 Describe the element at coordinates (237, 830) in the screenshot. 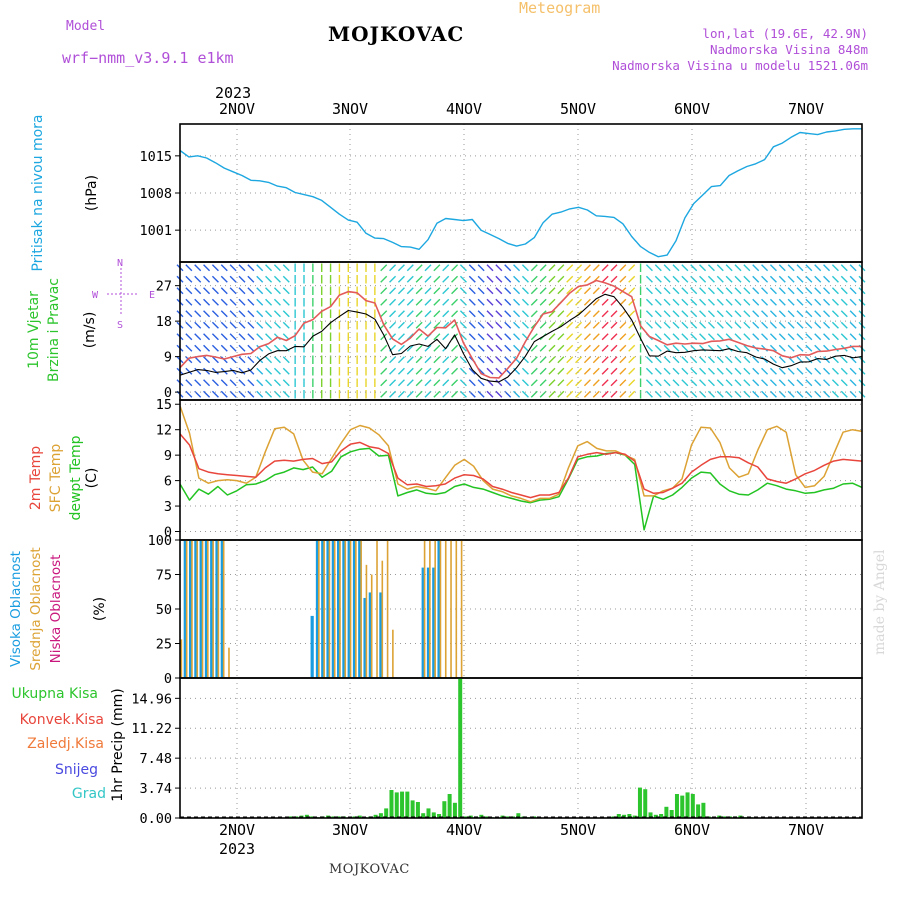

I see `xtick-bottom-1: 2NOV` at that location.